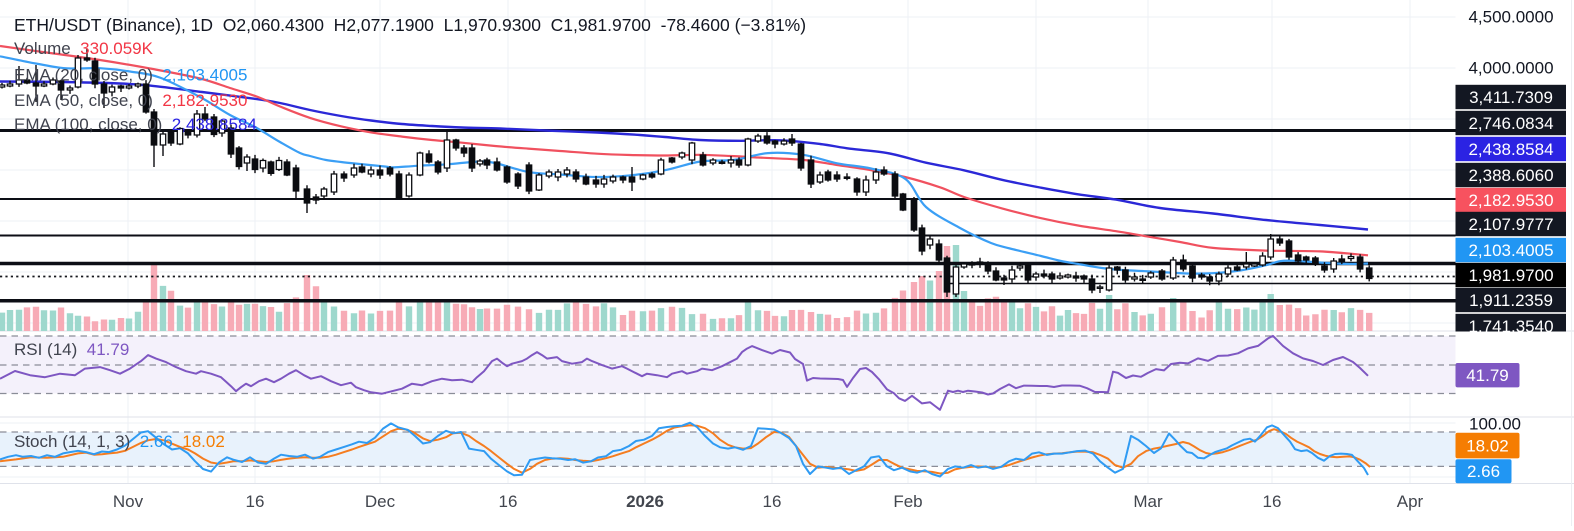 The image size is (1574, 531). Describe the element at coordinates (130, 75) in the screenshot. I see `svg-text: EMA (20, close, 0) 2,103.4005` at that location.